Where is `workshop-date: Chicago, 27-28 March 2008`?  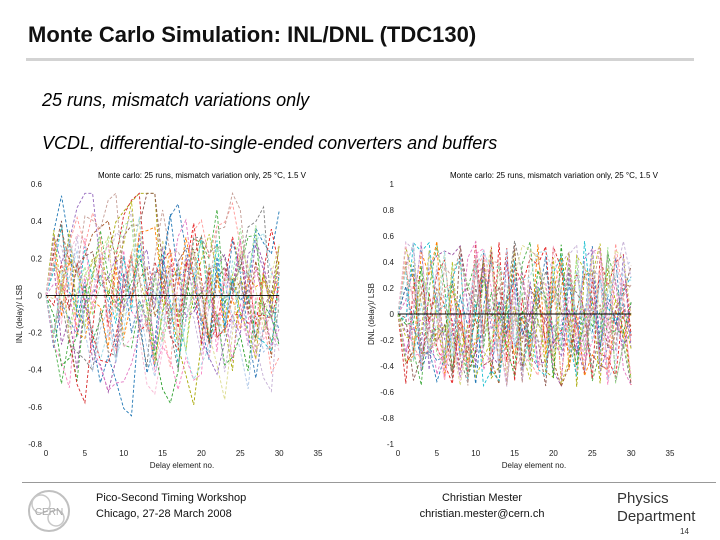
workshop-date: Chicago, 27-28 March 2008 is located at coordinates (164, 514).